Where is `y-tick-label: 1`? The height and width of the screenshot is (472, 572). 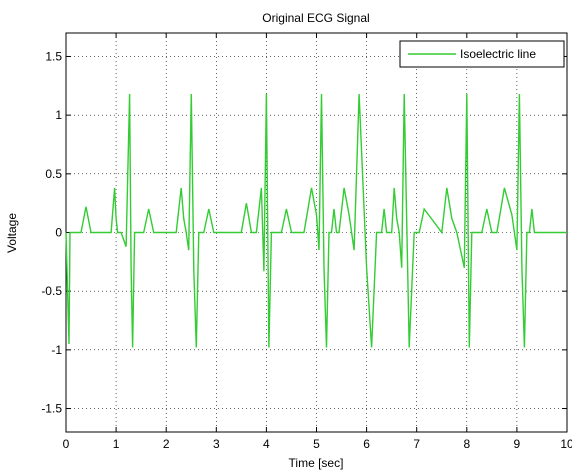 y-tick-label: 1 is located at coordinates (58, 115).